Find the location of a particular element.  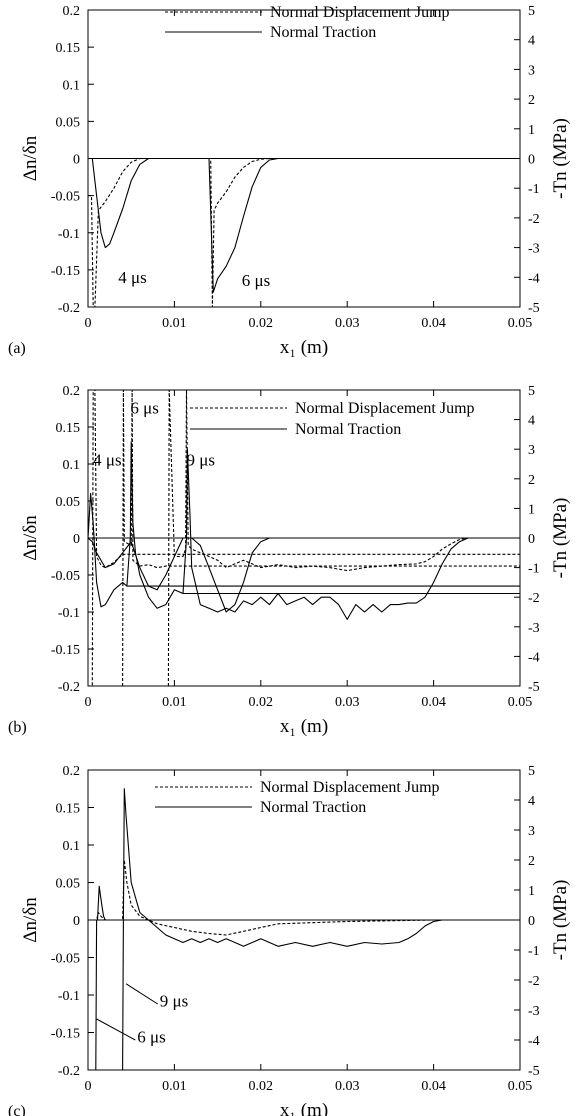

annotation: 4 μs is located at coordinates (107, 459).